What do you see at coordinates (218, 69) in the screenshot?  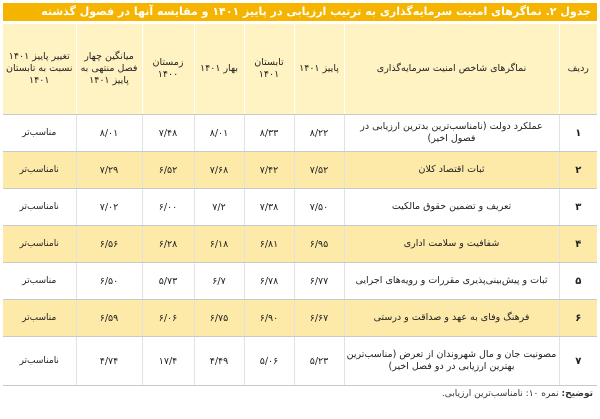 I see `col-header-spring1401: بهار ۱۴۰۱` at bounding box center [218, 69].